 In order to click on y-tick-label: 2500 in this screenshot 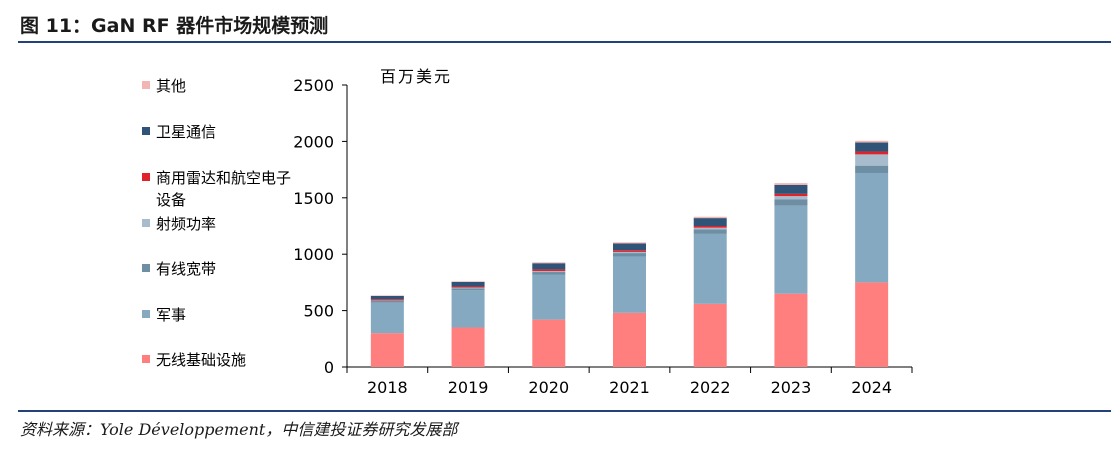, I will do `click(313, 85)`.